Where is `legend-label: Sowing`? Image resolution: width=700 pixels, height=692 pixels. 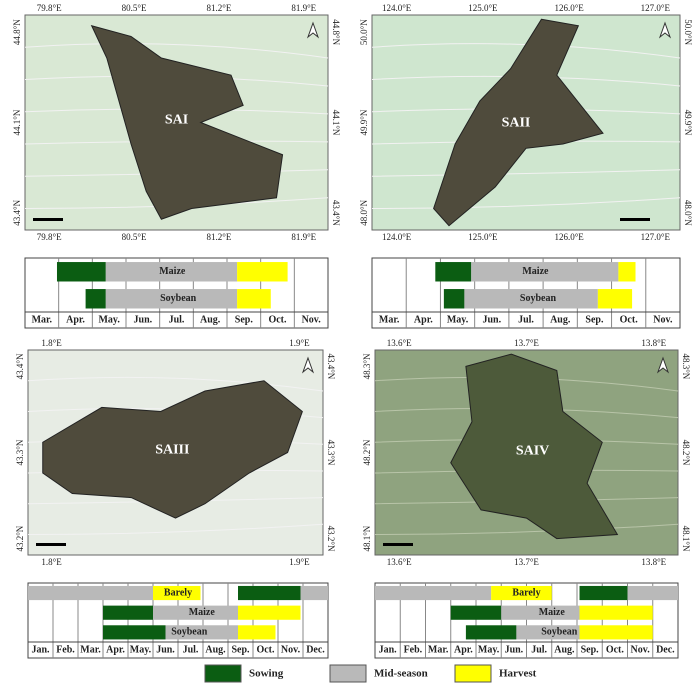
legend-label: Sowing is located at coordinates (266, 674).